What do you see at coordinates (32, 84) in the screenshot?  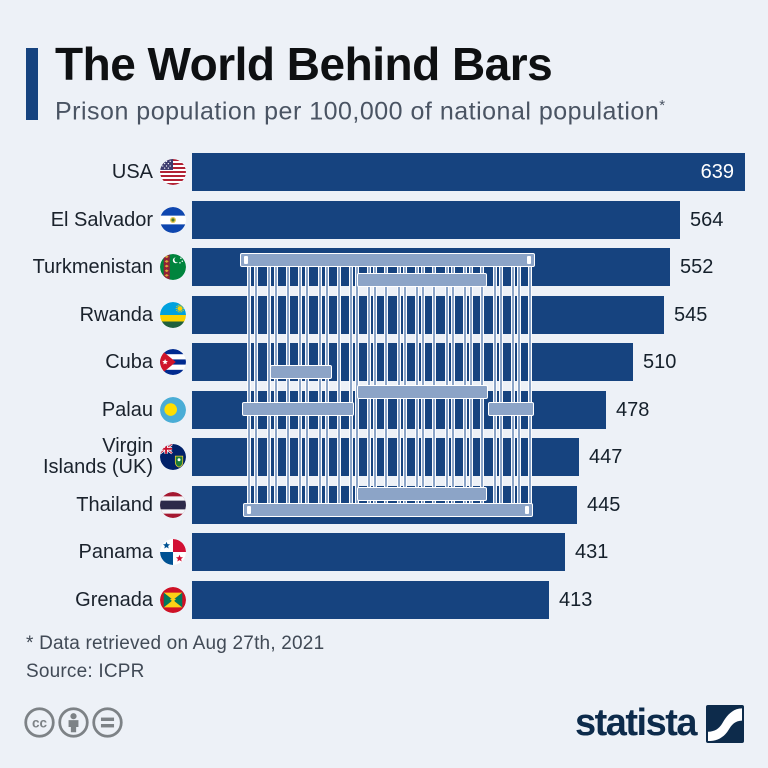 I see `title-accent-bar` at bounding box center [32, 84].